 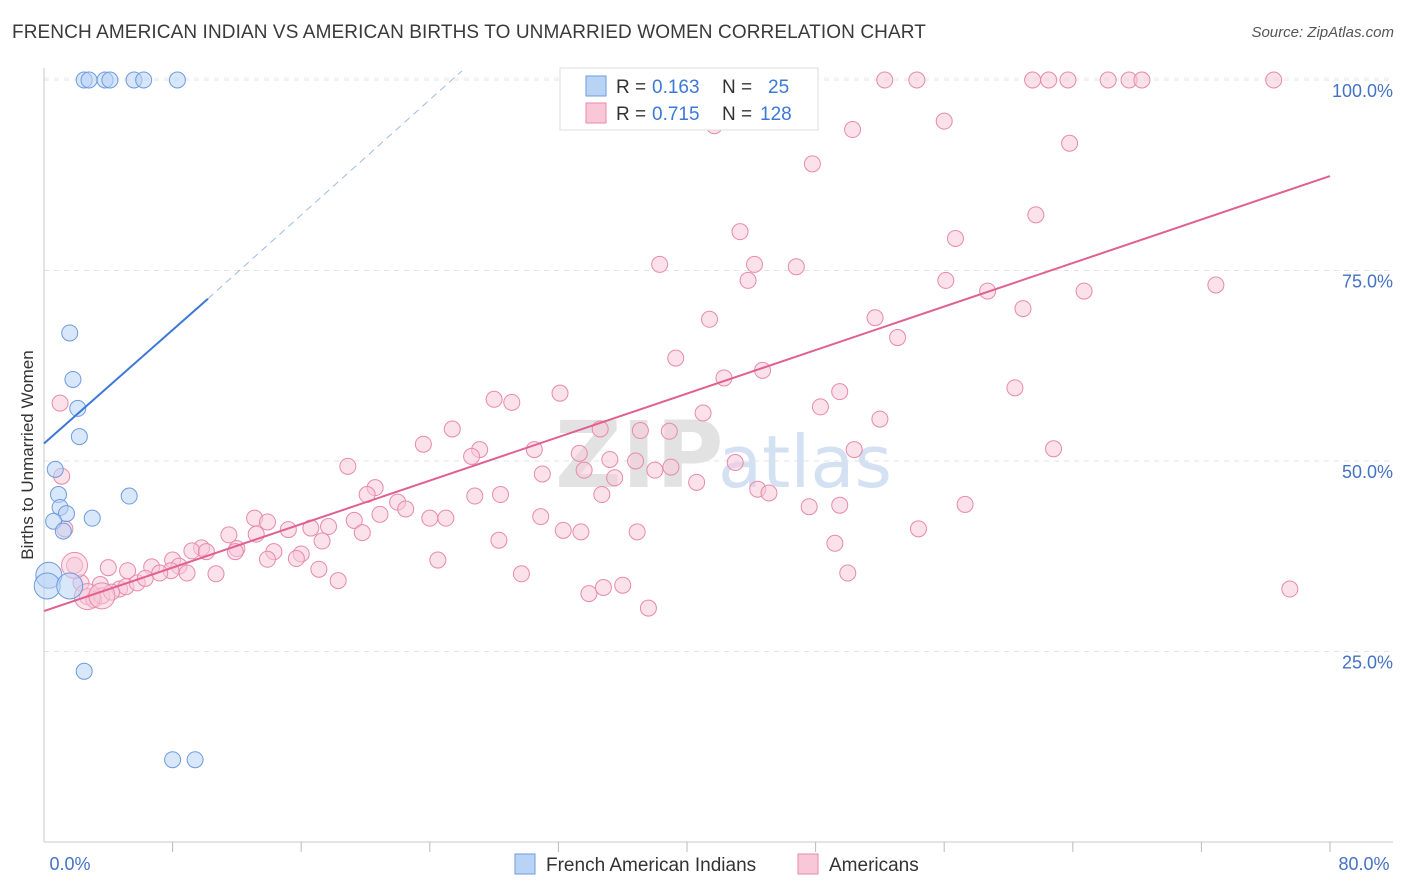 What do you see at coordinates (102, 596) in the screenshot?
I see `americans-point-large` at bounding box center [102, 596].